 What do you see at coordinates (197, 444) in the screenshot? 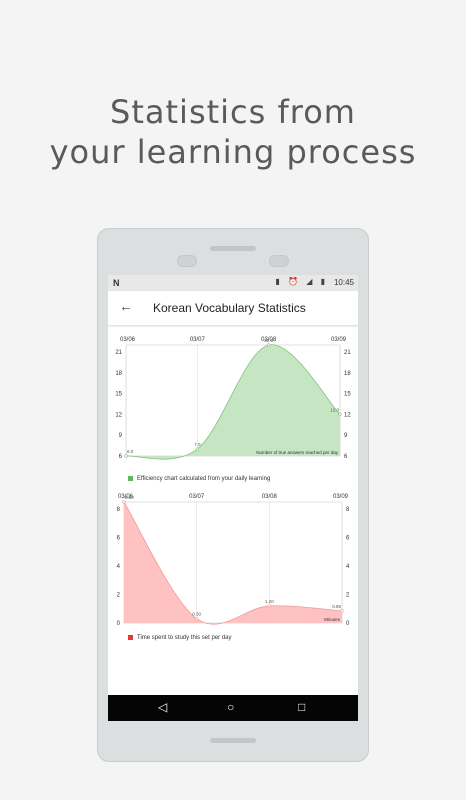
I see `efficiency-data-label: 7.0` at bounding box center [197, 444].